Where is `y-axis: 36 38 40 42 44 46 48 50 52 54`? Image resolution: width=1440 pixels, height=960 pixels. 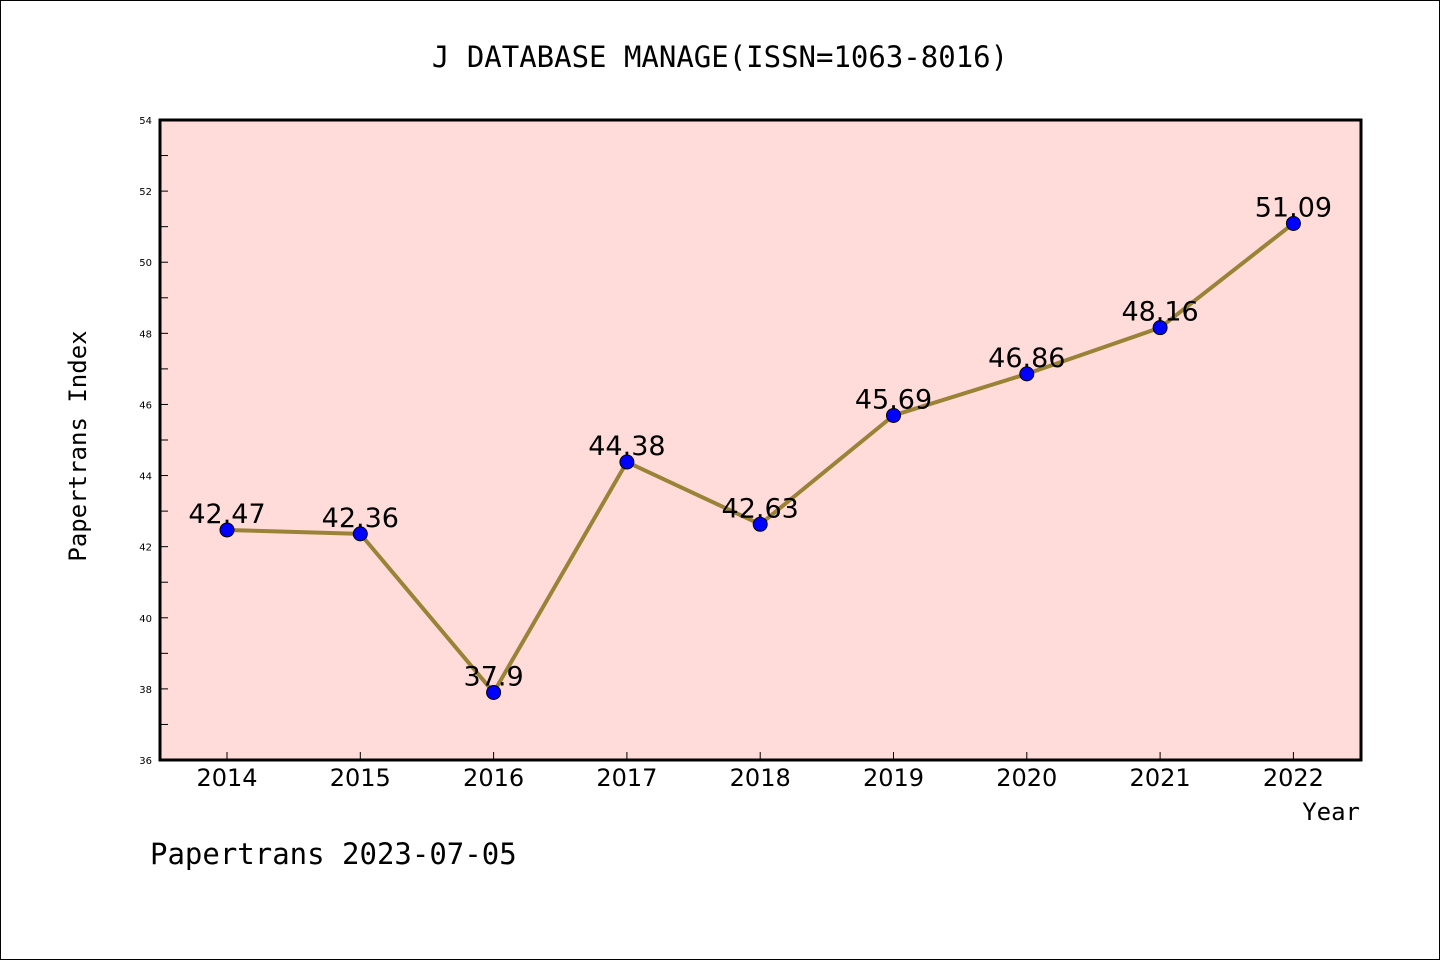
y-axis: 36 38 40 42 44 46 48 50 52 54 is located at coordinates (153, 441).